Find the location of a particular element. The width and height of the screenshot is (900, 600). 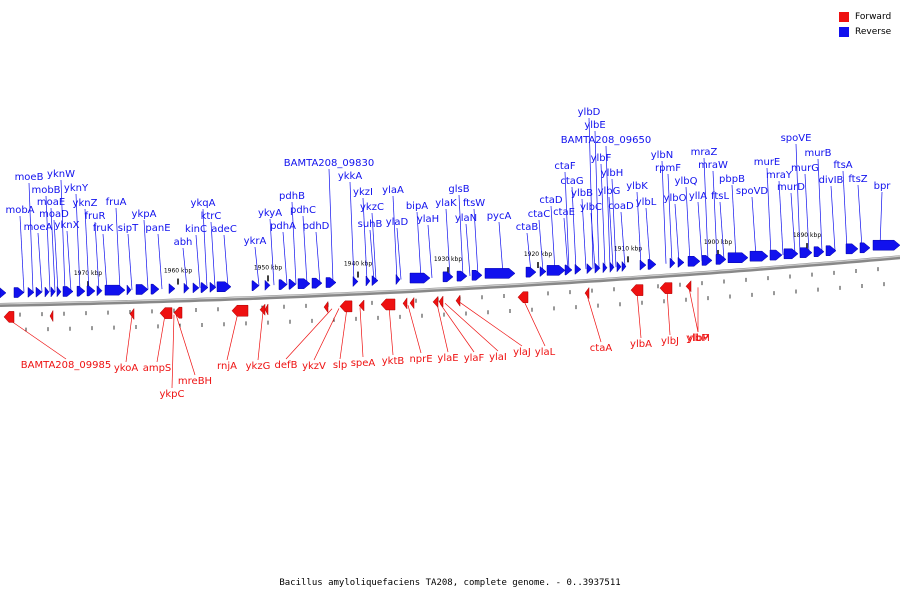

reverse-gene-label: ctaC is located at coordinates (539, 214).